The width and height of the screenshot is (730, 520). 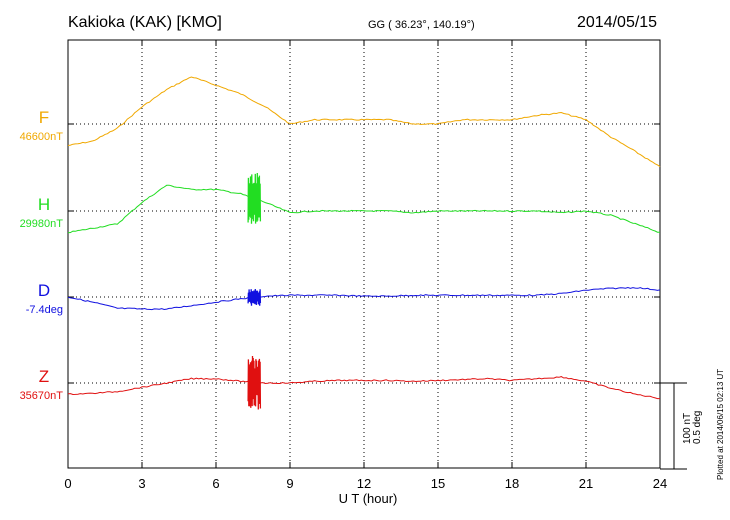 I want to click on x-tick-label: 15, so click(x=438, y=483).